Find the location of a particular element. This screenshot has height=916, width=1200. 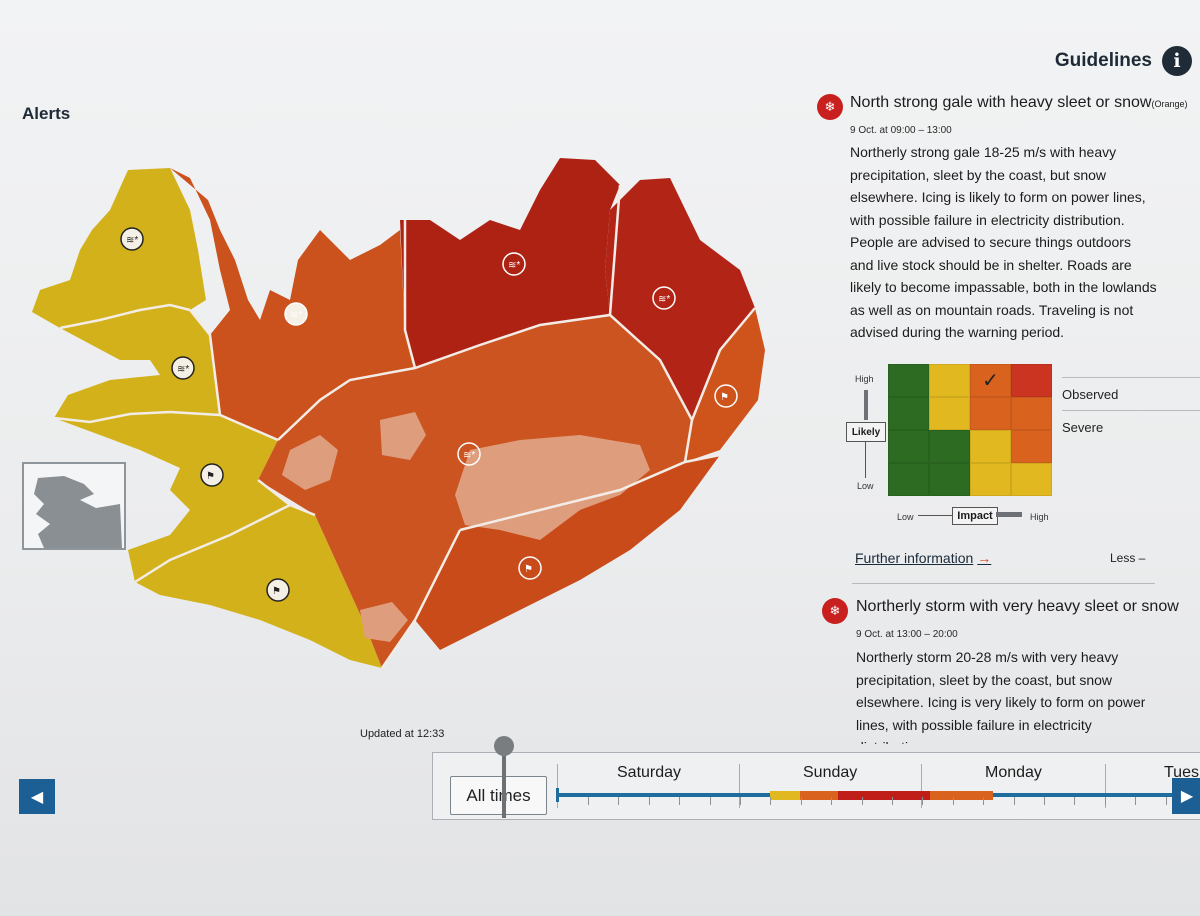

timeline-start-cap is located at coordinates (557, 795).